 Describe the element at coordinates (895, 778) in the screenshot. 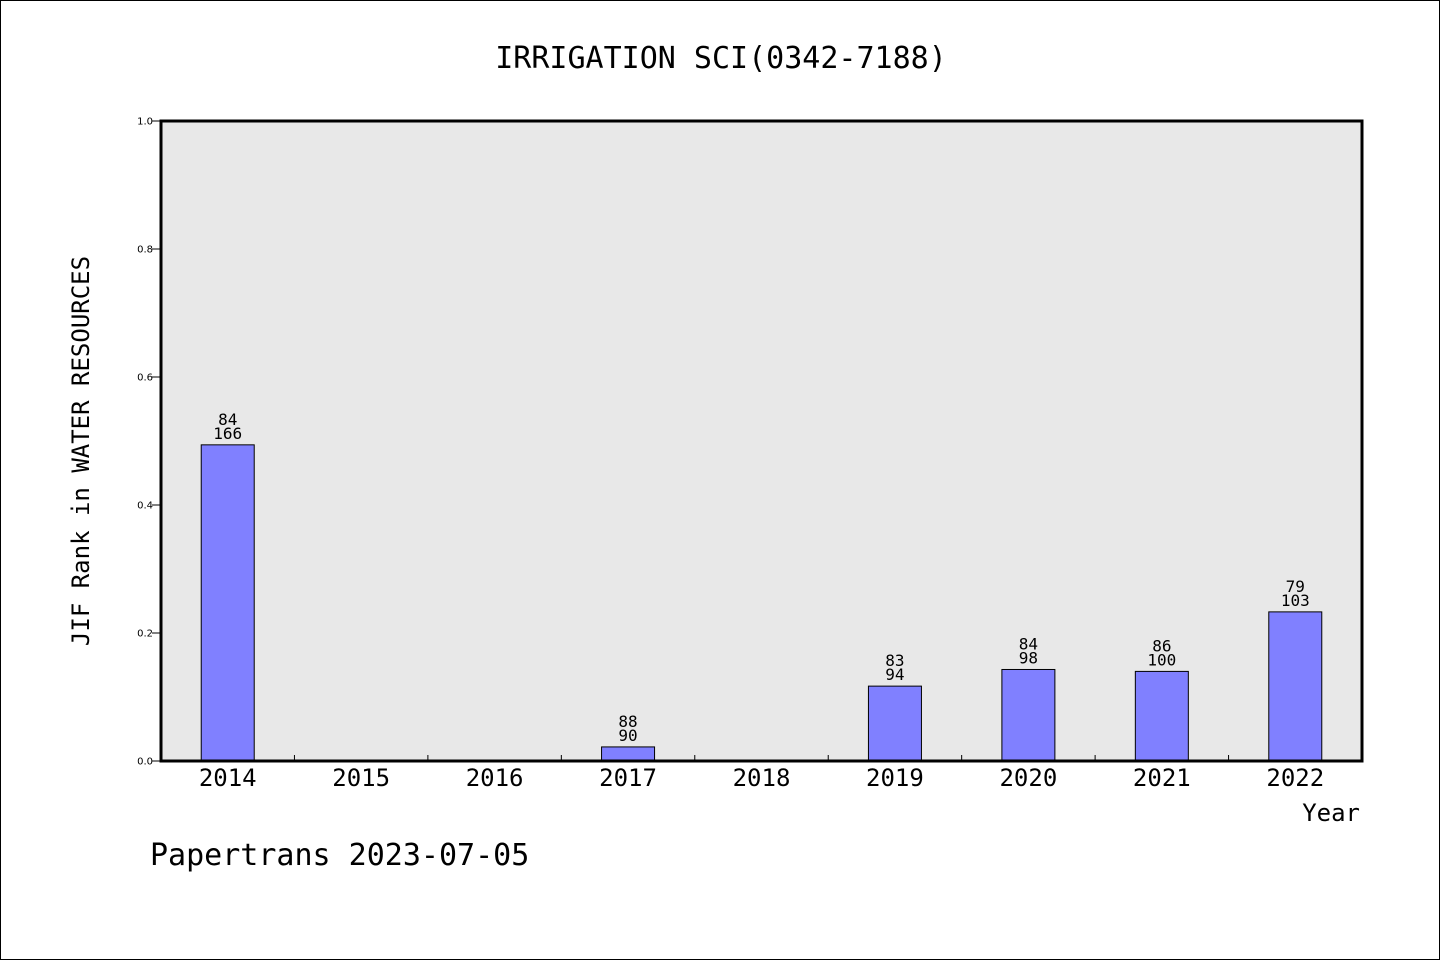

I see `x-tick-label: 2019` at that location.